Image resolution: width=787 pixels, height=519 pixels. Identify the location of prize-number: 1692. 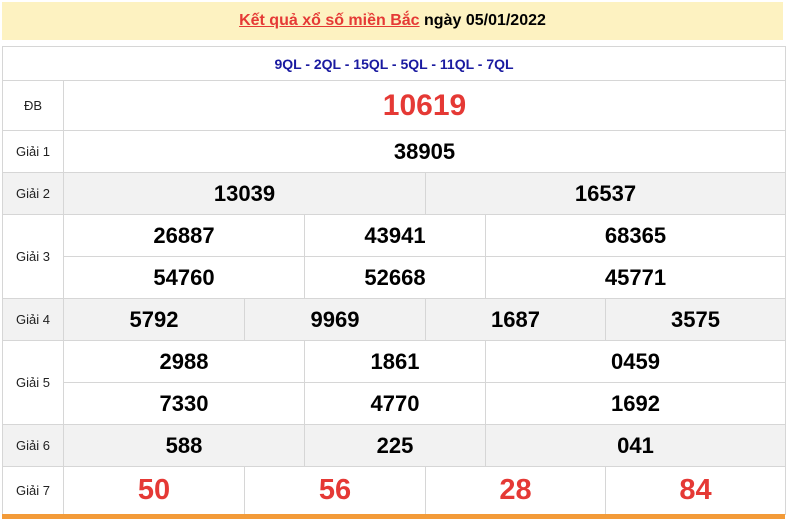
(635, 403).